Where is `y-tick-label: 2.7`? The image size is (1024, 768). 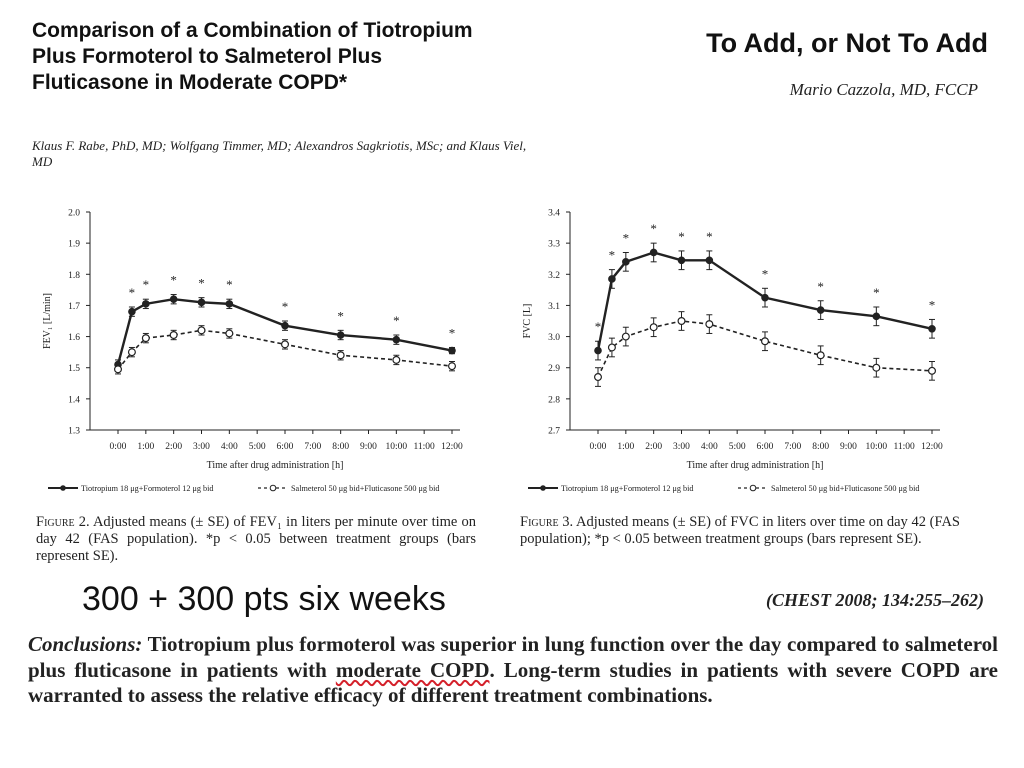 y-tick-label: 2.7 is located at coordinates (554, 432).